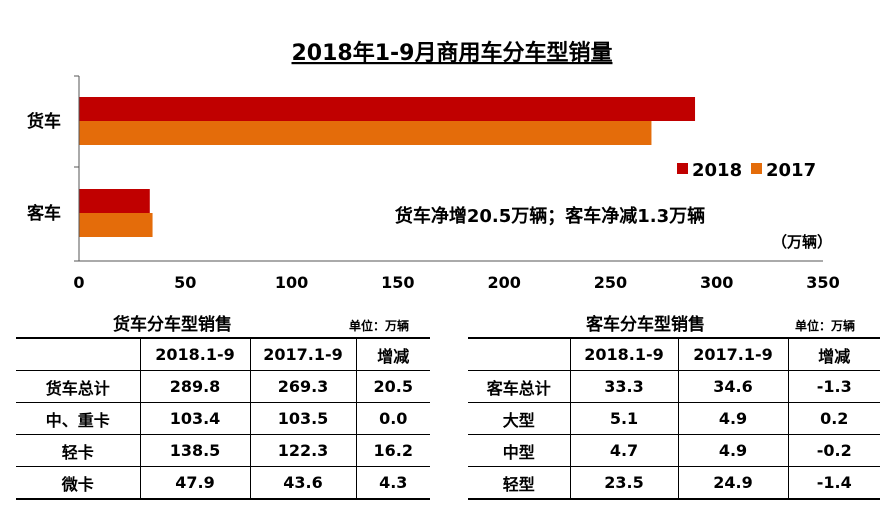 Image resolution: width=888 pixels, height=515 pixels. I want to click on table-cell: 0.0, so click(392, 418).